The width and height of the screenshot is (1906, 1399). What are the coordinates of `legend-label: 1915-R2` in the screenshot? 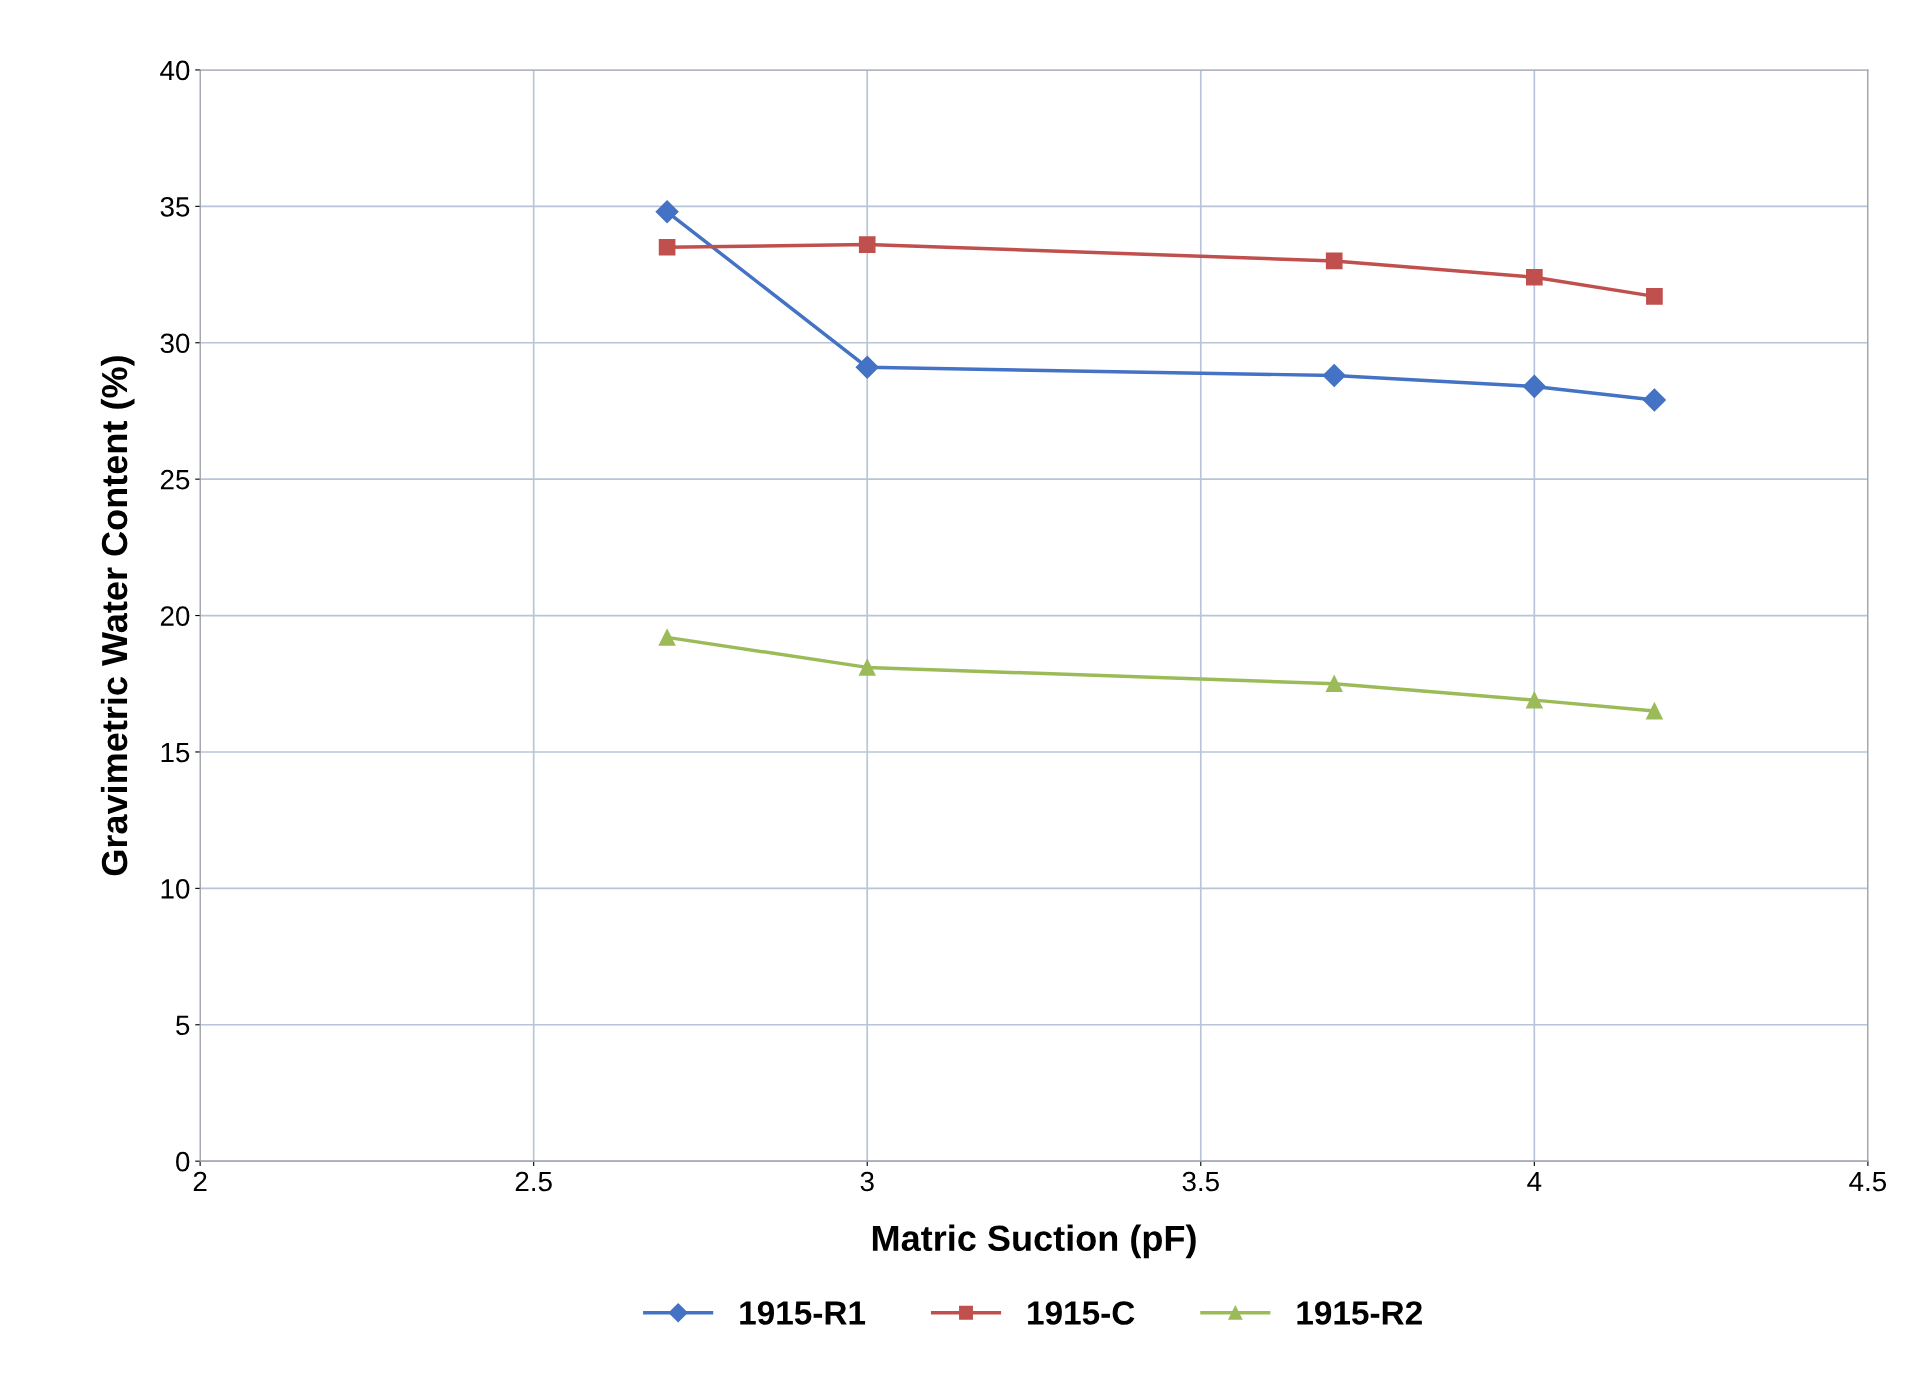 It's located at (1359, 1313).